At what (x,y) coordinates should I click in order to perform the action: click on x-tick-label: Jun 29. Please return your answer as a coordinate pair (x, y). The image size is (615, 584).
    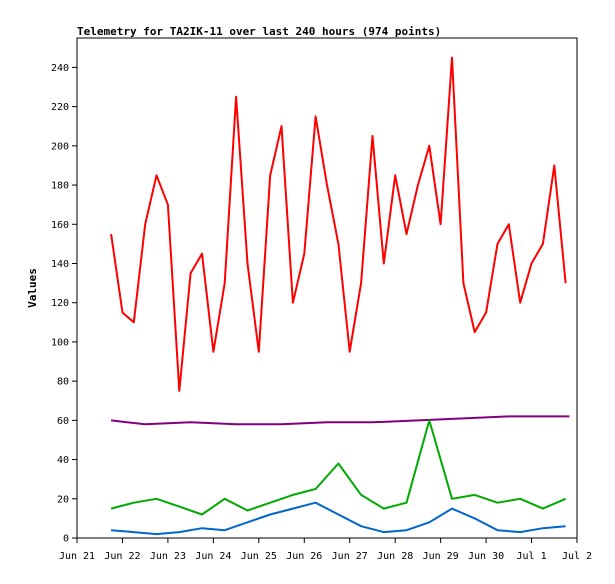
    Looking at the image, I should click on (441, 556).